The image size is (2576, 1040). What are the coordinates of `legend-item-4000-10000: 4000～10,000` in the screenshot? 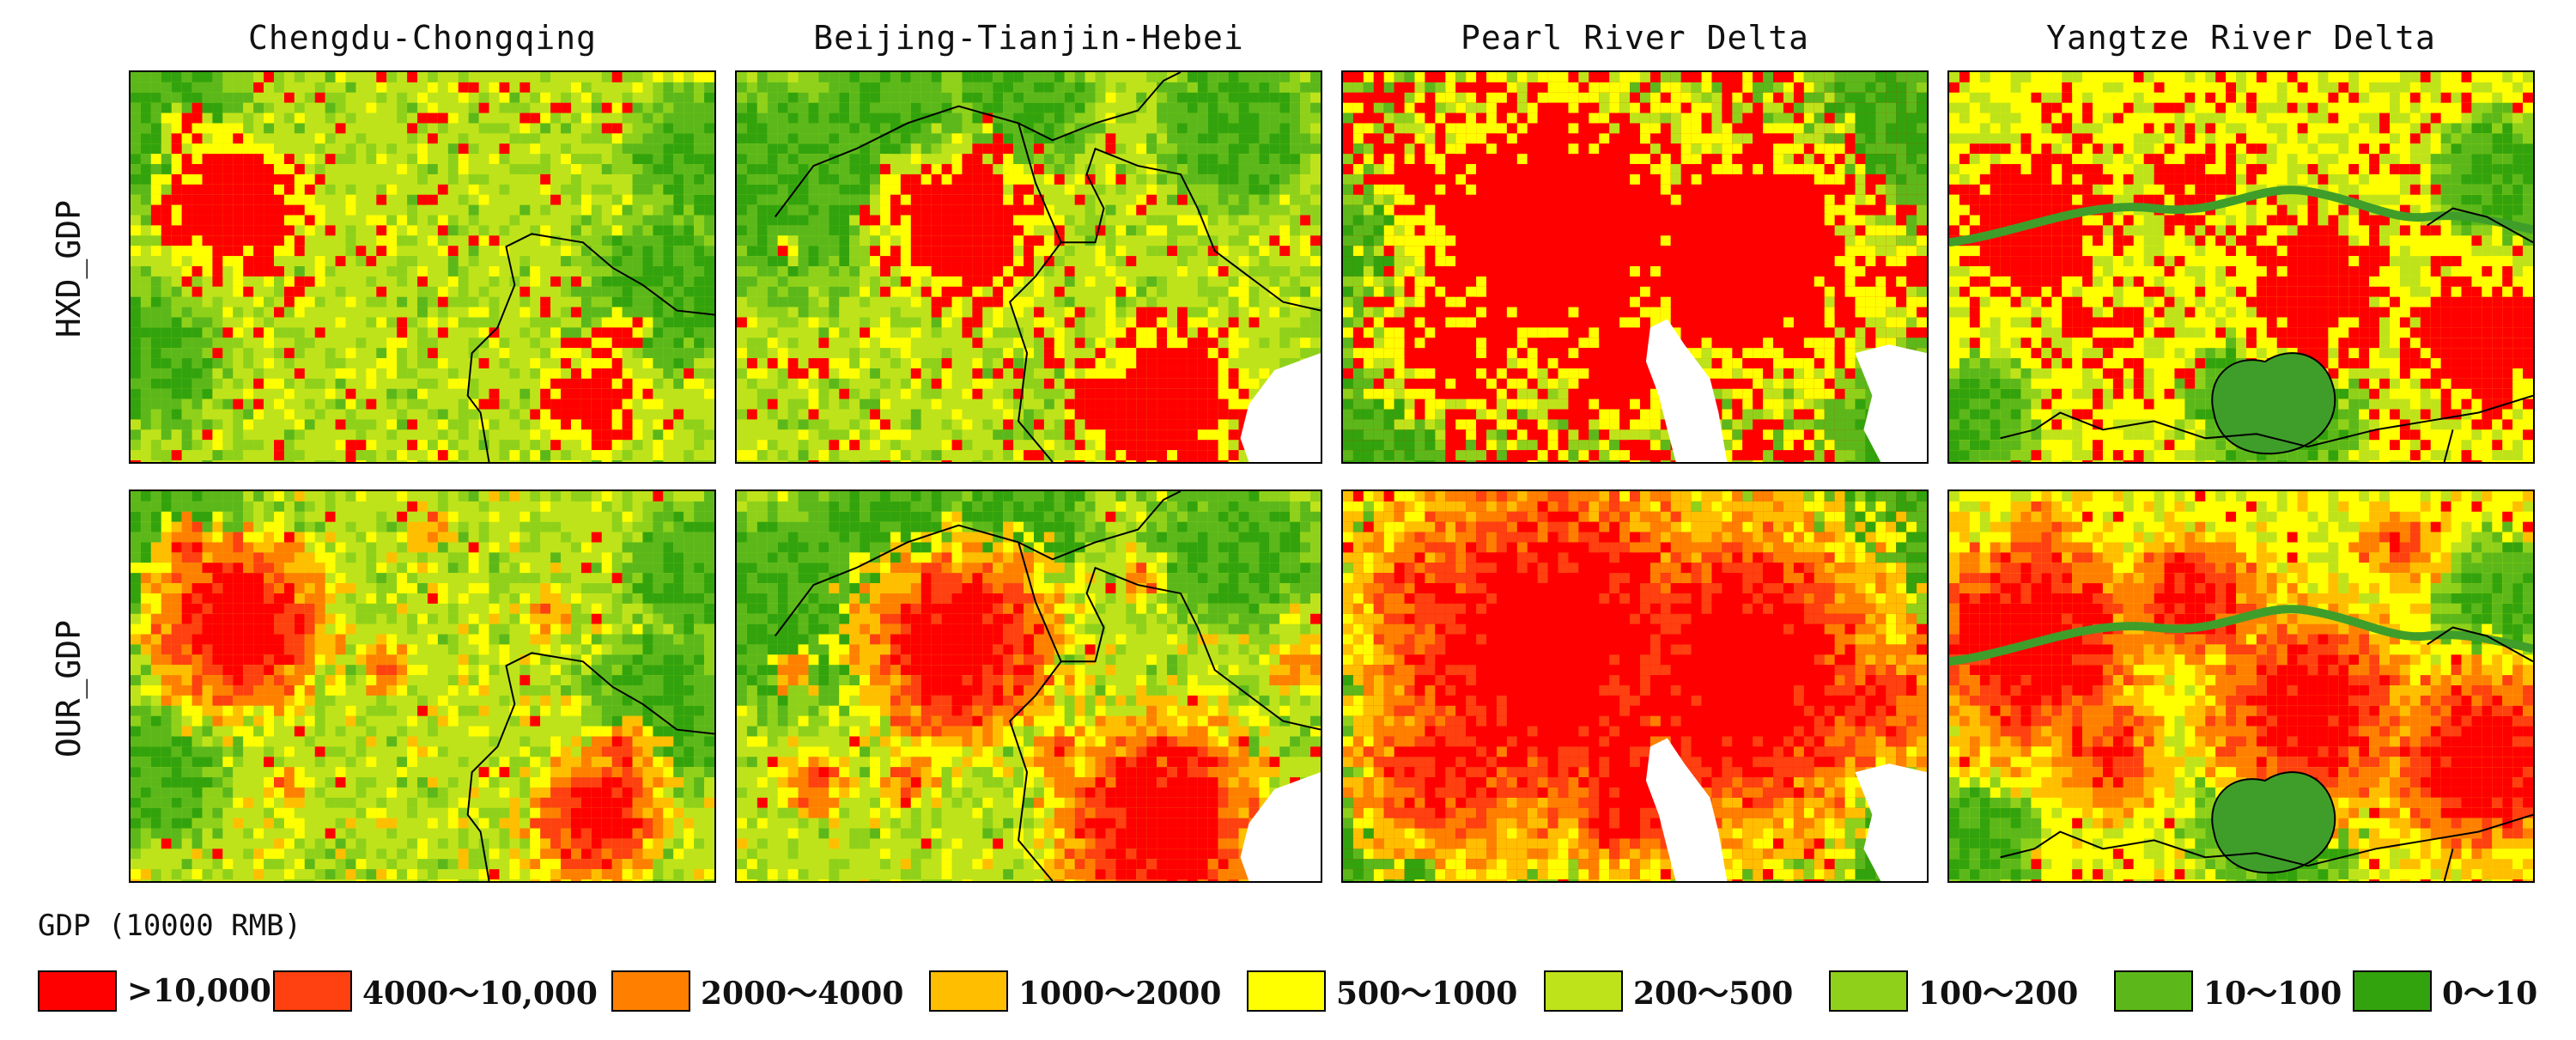 It's located at (435, 991).